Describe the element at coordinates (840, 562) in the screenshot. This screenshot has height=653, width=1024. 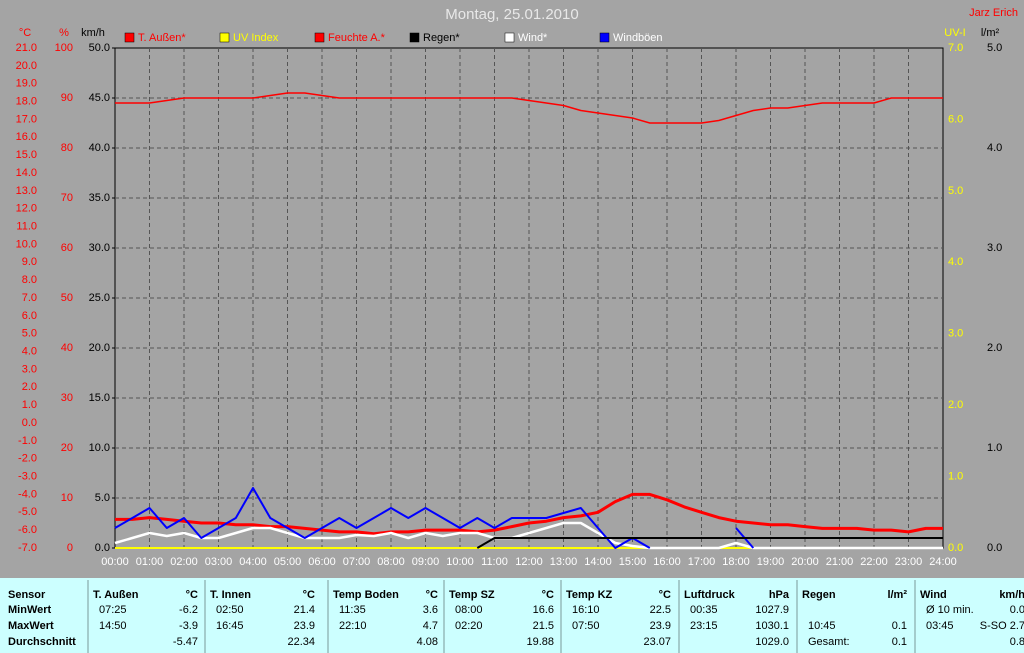
I see `x-tick-label: 21:00` at that location.